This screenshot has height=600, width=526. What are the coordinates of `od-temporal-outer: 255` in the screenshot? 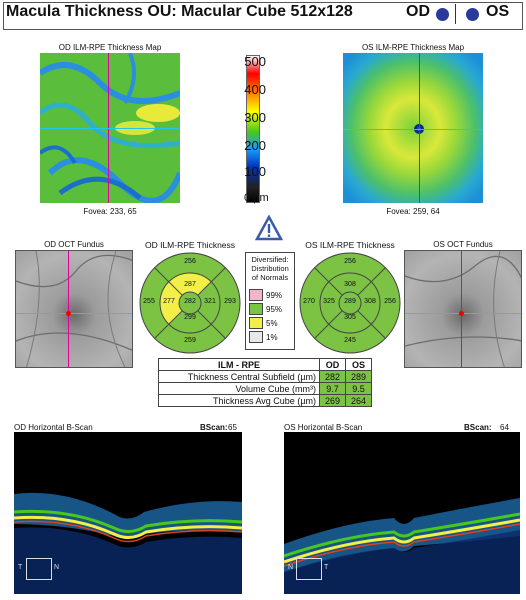 It's located at (149, 301).